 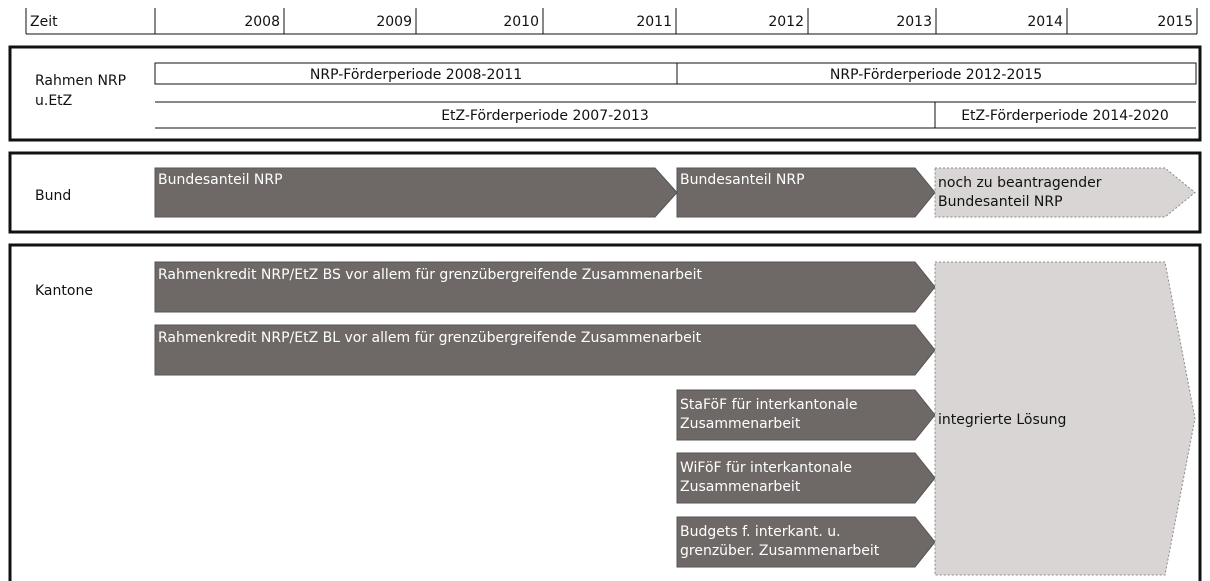 I want to click on year-label: 2013, so click(x=914, y=22).